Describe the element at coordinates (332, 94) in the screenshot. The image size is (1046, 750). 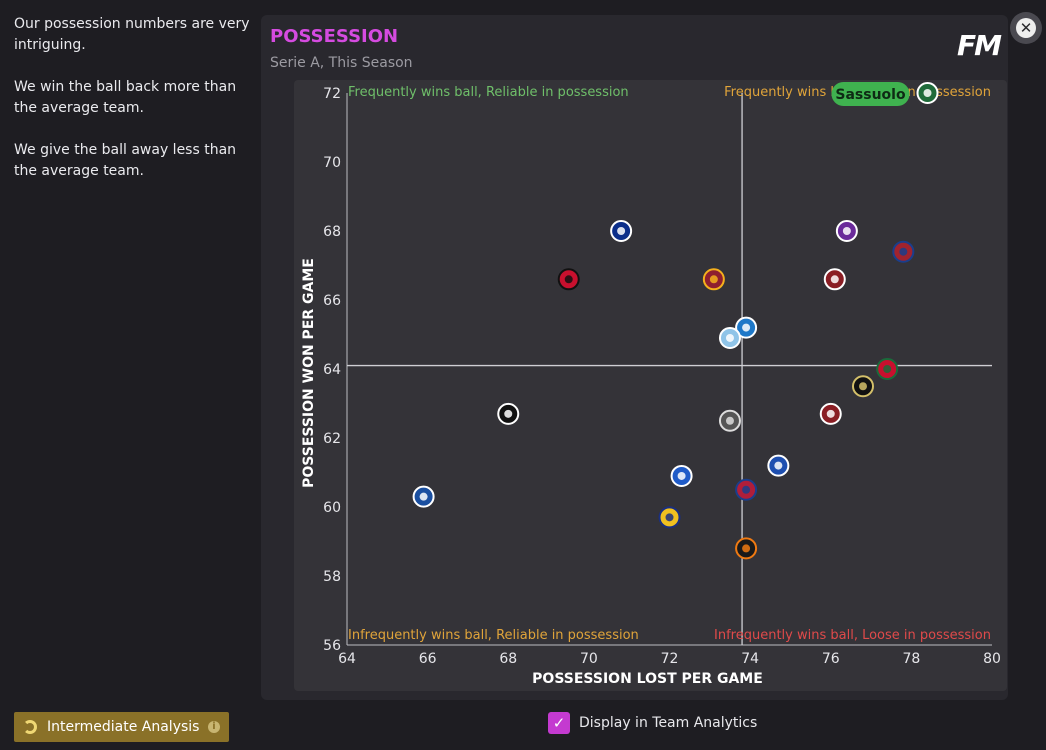
I see `y-tick-label: 72` at that location.